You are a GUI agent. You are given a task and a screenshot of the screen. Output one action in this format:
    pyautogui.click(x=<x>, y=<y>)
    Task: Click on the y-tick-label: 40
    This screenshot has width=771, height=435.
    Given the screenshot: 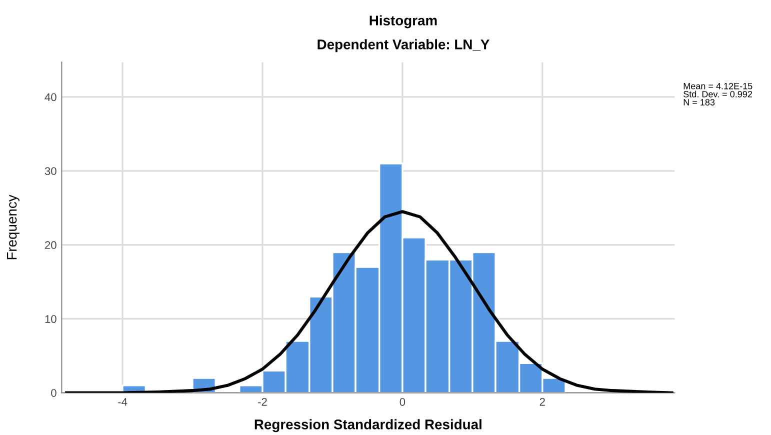 What is the action you would take?
    pyautogui.click(x=50, y=97)
    